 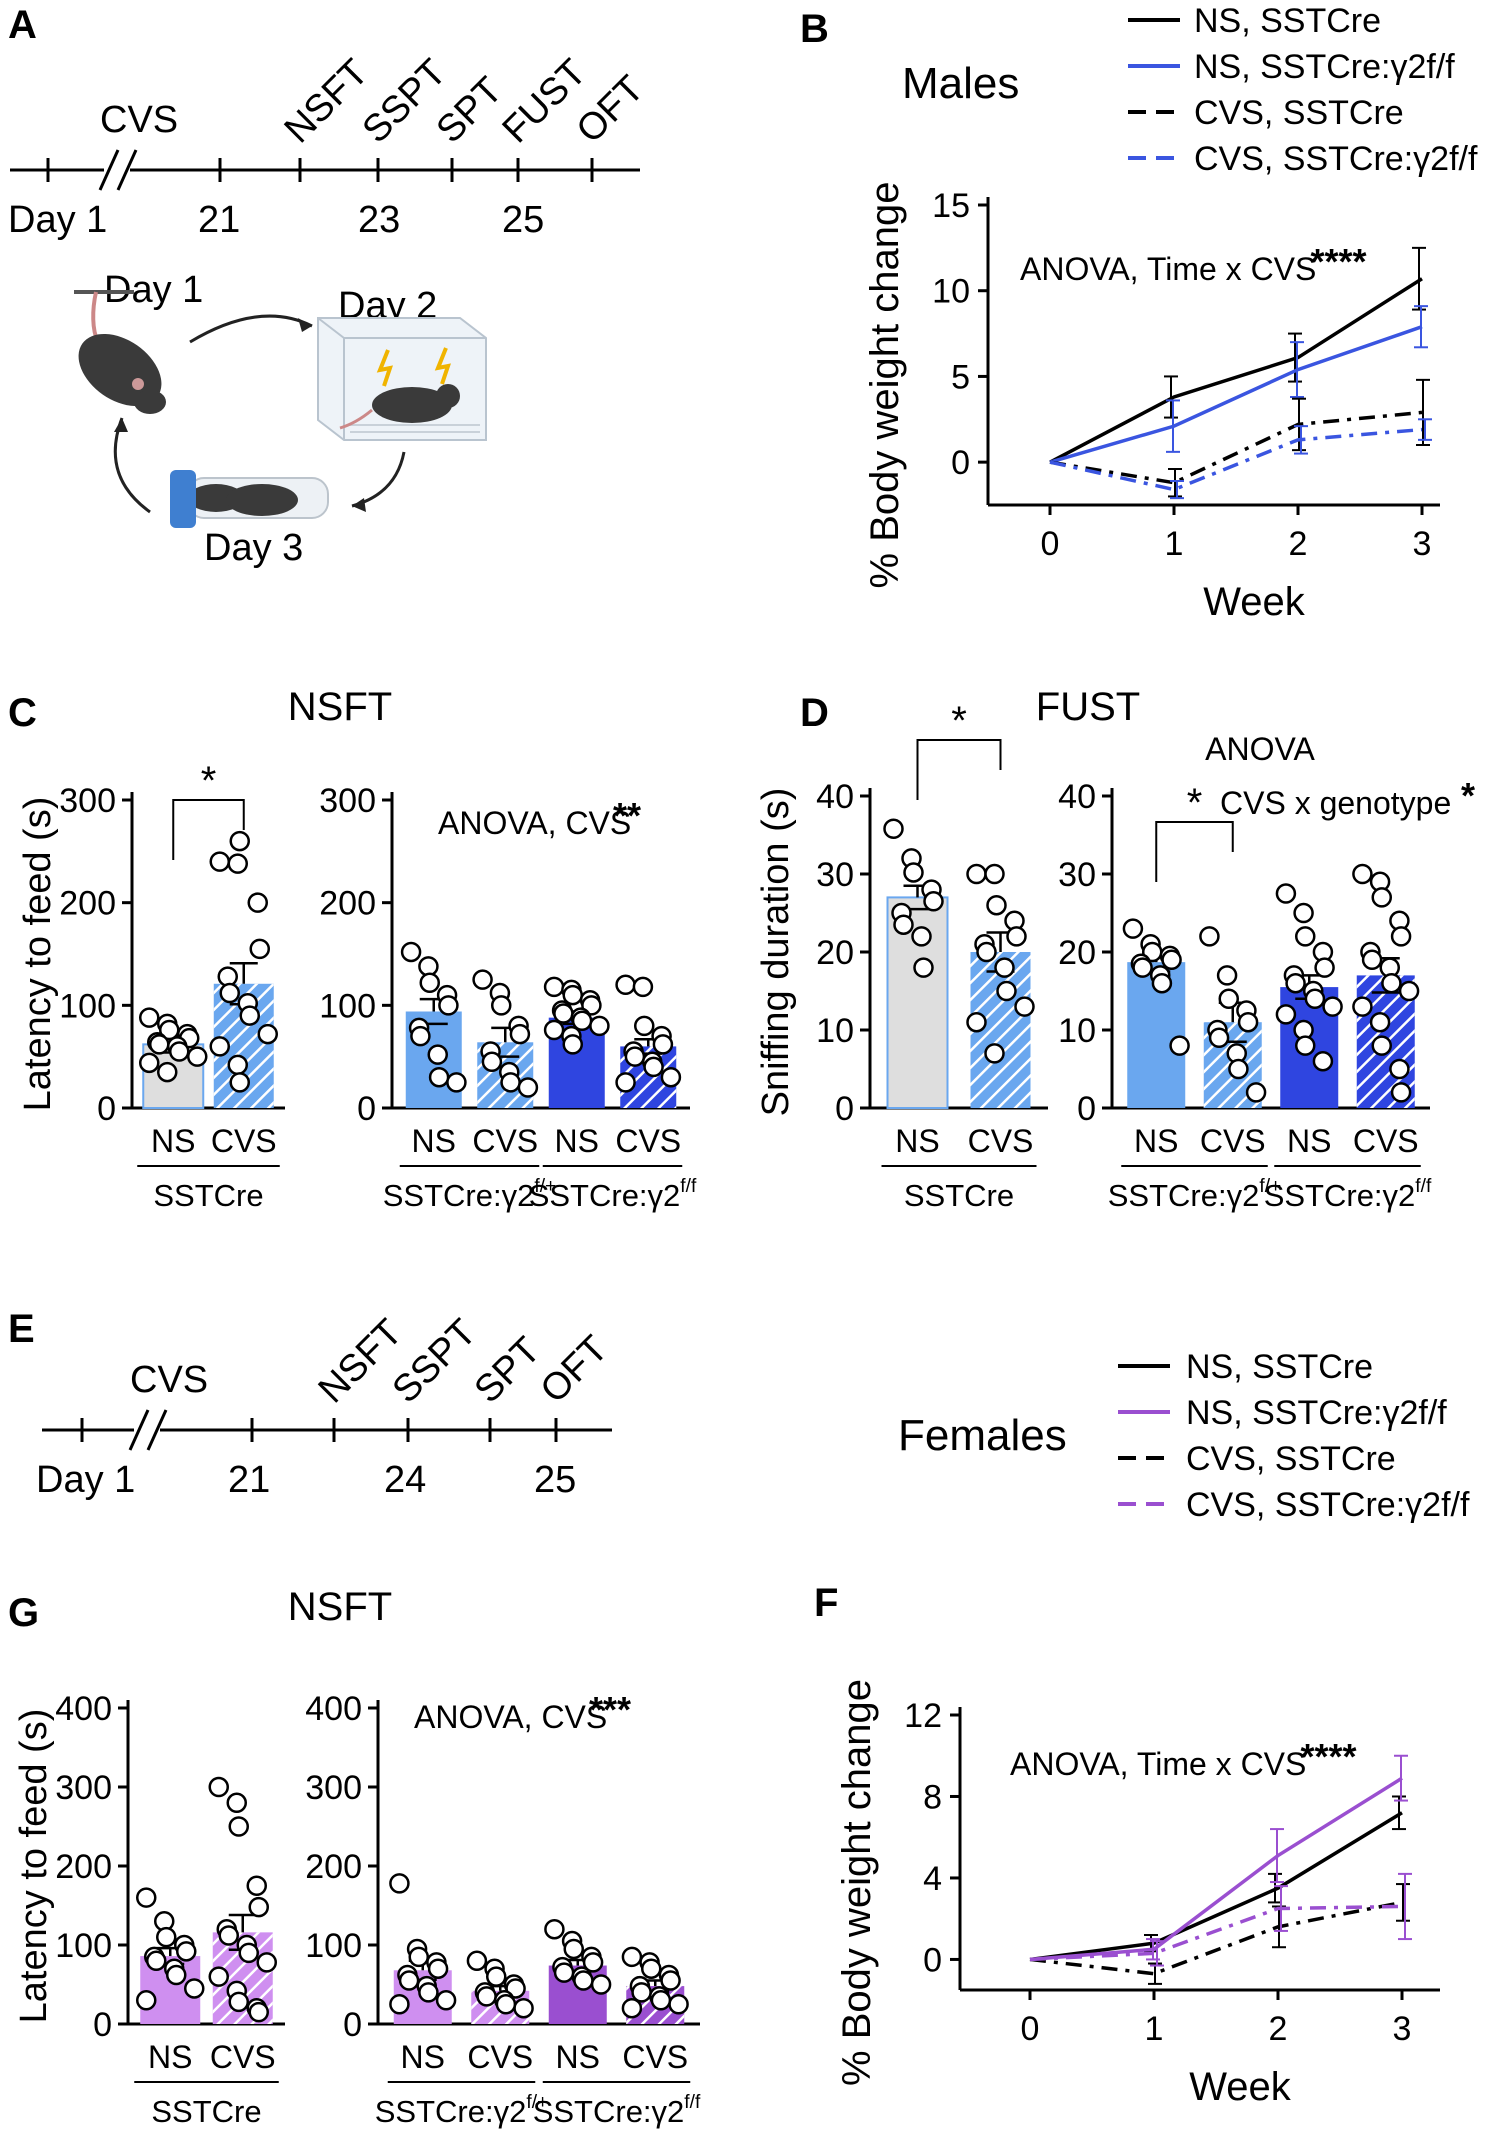 What do you see at coordinates (462, 2110) in the screenshot?
I see `G2-group-label-0: SSTCre:γ2f/+` at bounding box center [462, 2110].